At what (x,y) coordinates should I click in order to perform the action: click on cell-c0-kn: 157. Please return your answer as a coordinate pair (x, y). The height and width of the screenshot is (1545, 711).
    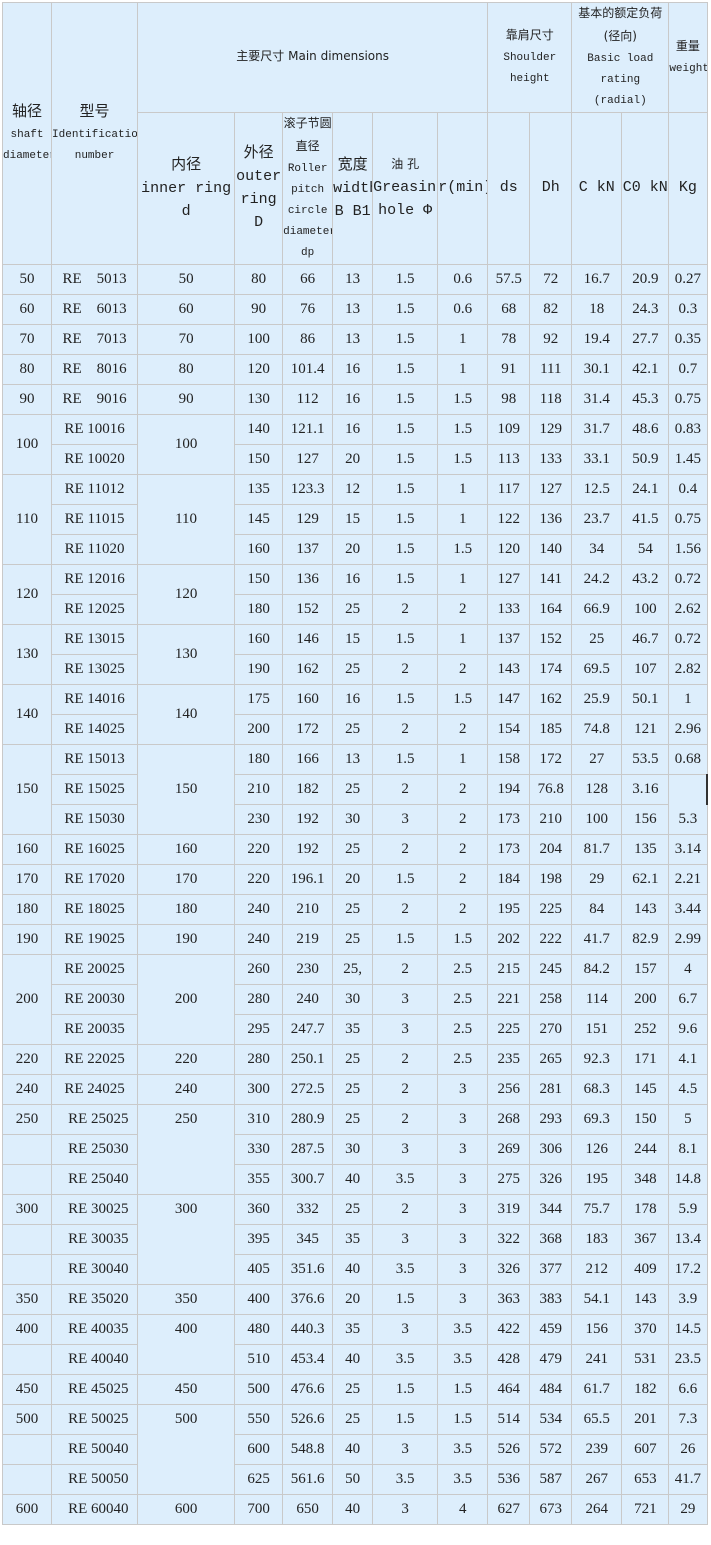
    Looking at the image, I should click on (645, 969).